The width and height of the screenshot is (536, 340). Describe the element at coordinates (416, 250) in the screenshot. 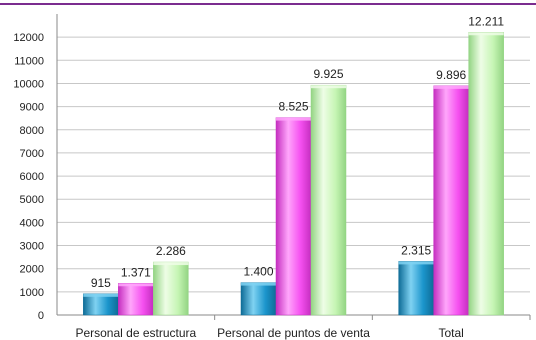

I see `data-label: 2.315` at that location.